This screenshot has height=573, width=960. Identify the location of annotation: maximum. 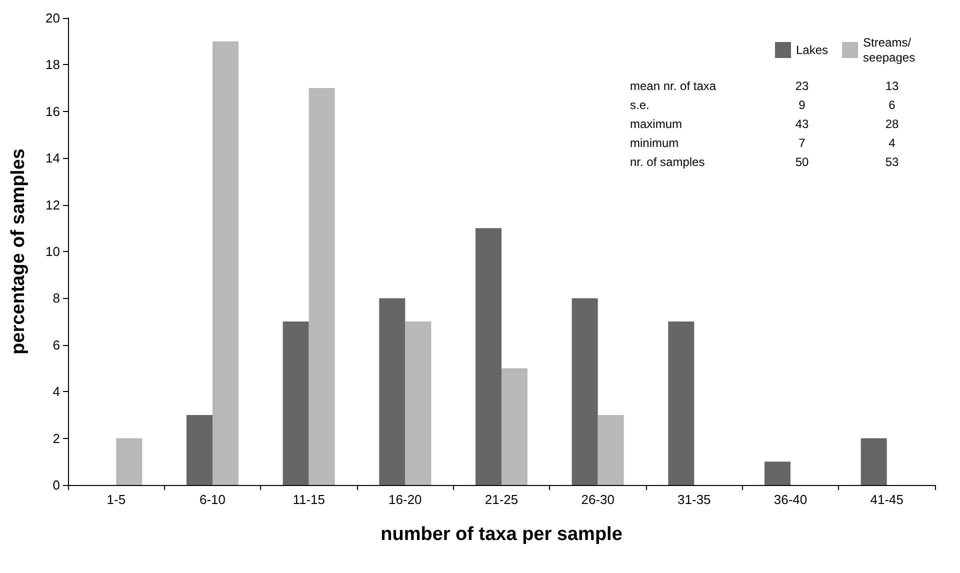
(656, 124).